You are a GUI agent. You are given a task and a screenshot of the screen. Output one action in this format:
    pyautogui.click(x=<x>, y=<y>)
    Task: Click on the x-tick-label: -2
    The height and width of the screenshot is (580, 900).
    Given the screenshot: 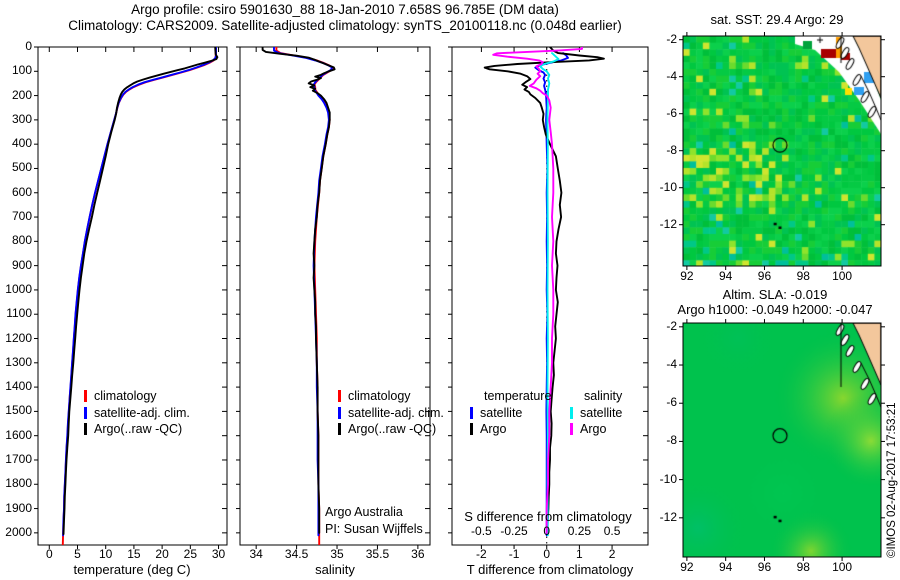 What is the action you would take?
    pyautogui.click(x=481, y=554)
    